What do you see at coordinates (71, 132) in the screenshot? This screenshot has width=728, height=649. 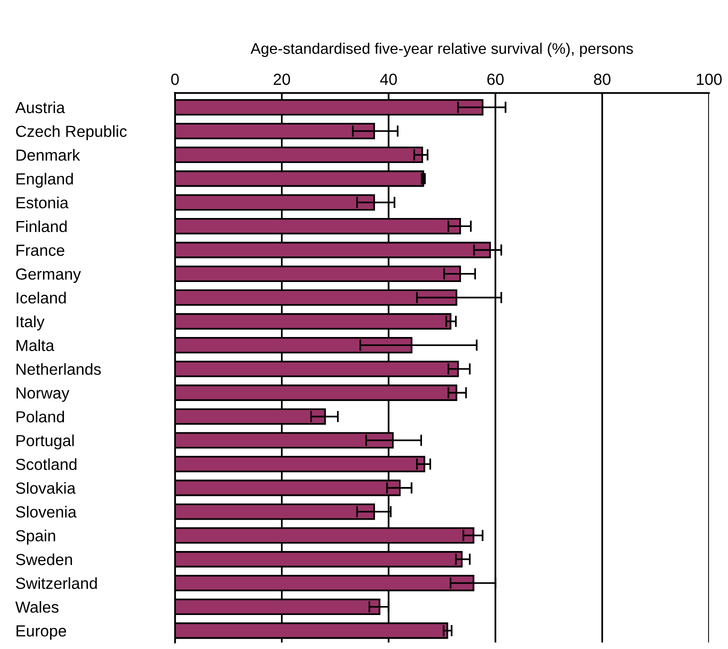 I see `y-tick-label: Czech Republic` at bounding box center [71, 132].